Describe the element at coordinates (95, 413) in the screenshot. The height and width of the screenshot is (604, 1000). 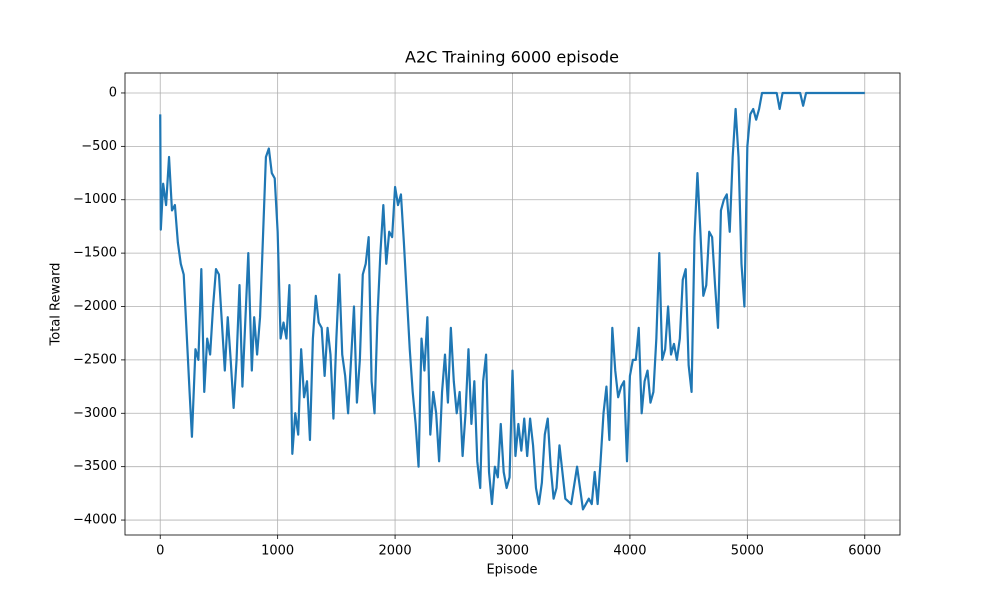
I see `y-tick-label: −3000` at that location.